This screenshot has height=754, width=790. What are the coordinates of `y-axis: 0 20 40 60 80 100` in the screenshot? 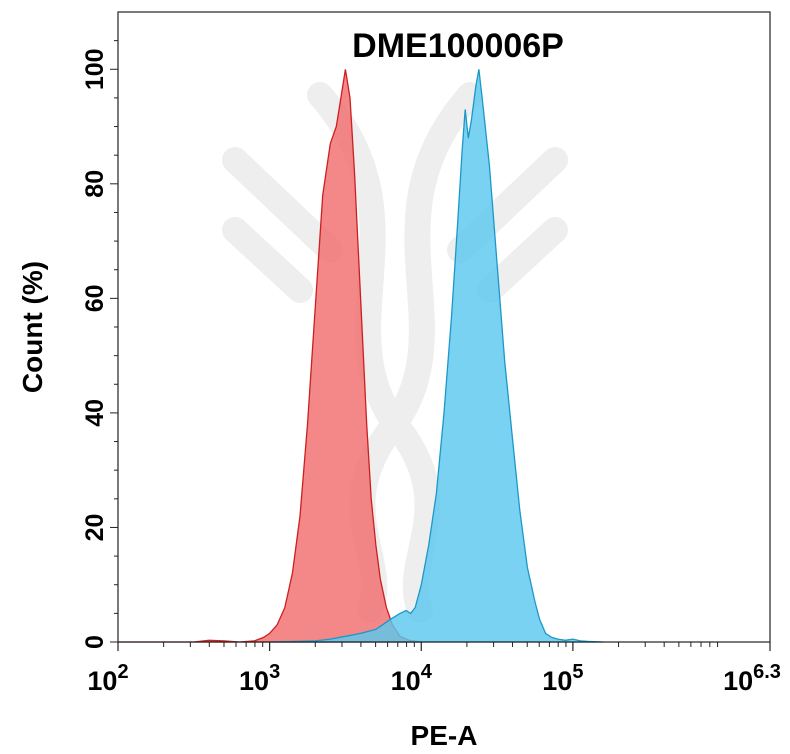 It's located at (99, 344).